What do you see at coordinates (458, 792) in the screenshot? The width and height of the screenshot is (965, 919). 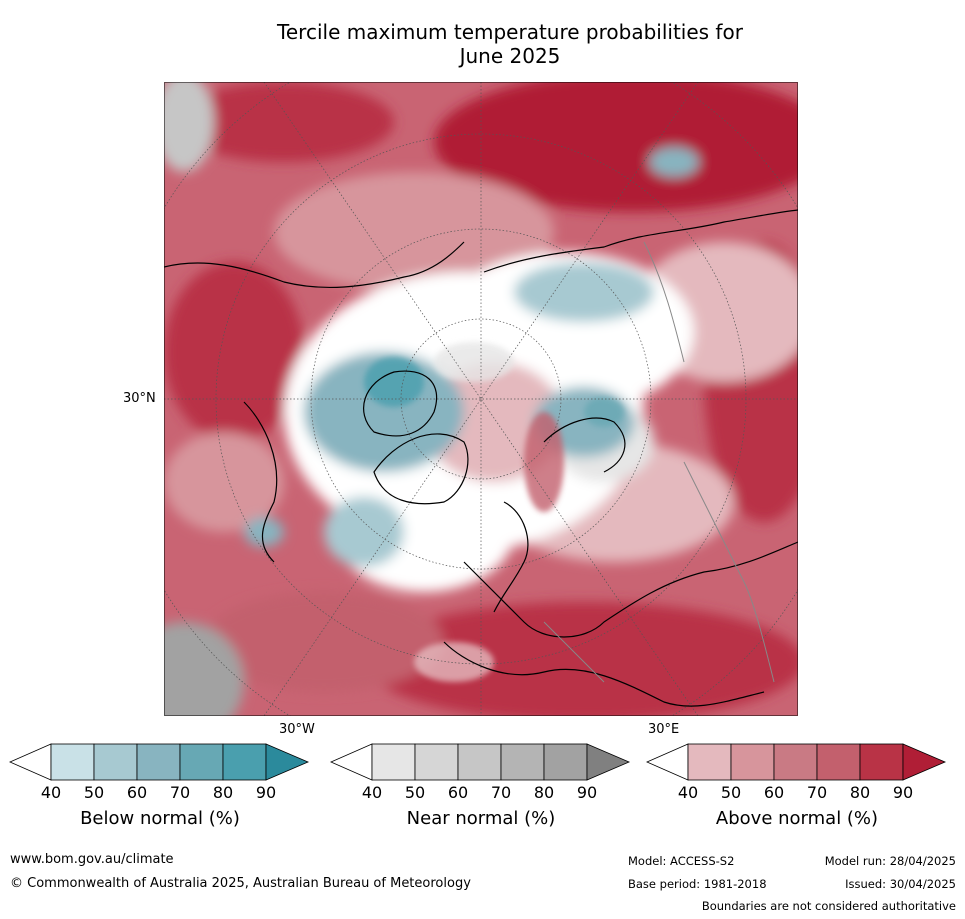 I see `near-normal-tick-label: 60` at bounding box center [458, 792].